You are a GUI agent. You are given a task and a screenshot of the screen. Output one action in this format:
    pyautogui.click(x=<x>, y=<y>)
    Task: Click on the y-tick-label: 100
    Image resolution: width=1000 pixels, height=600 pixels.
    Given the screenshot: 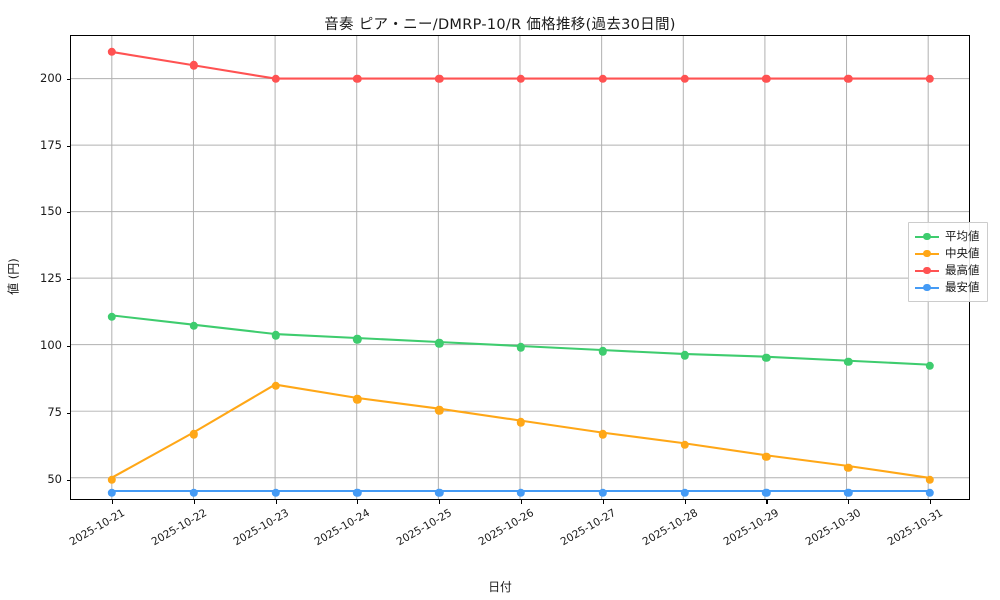 What is the action you would take?
    pyautogui.click(x=51, y=345)
    